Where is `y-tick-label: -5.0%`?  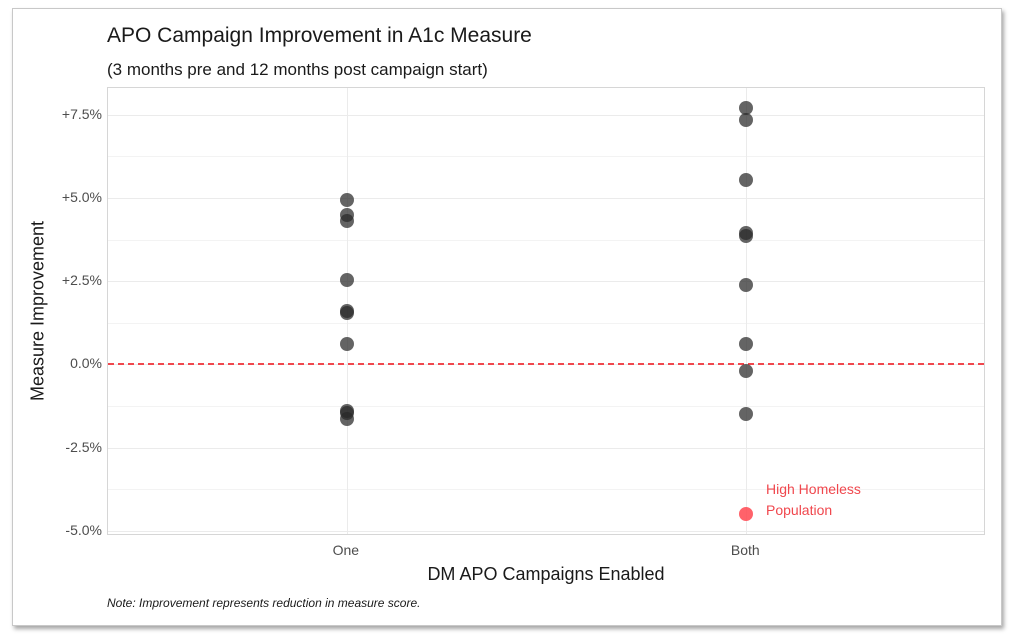
y-tick-label: -5.0% is located at coordinates (83, 530).